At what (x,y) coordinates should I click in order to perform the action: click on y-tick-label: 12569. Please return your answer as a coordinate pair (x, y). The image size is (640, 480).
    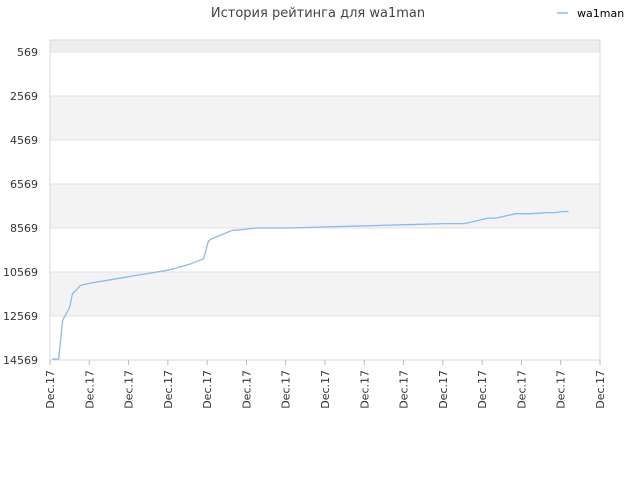
    Looking at the image, I should click on (20, 316).